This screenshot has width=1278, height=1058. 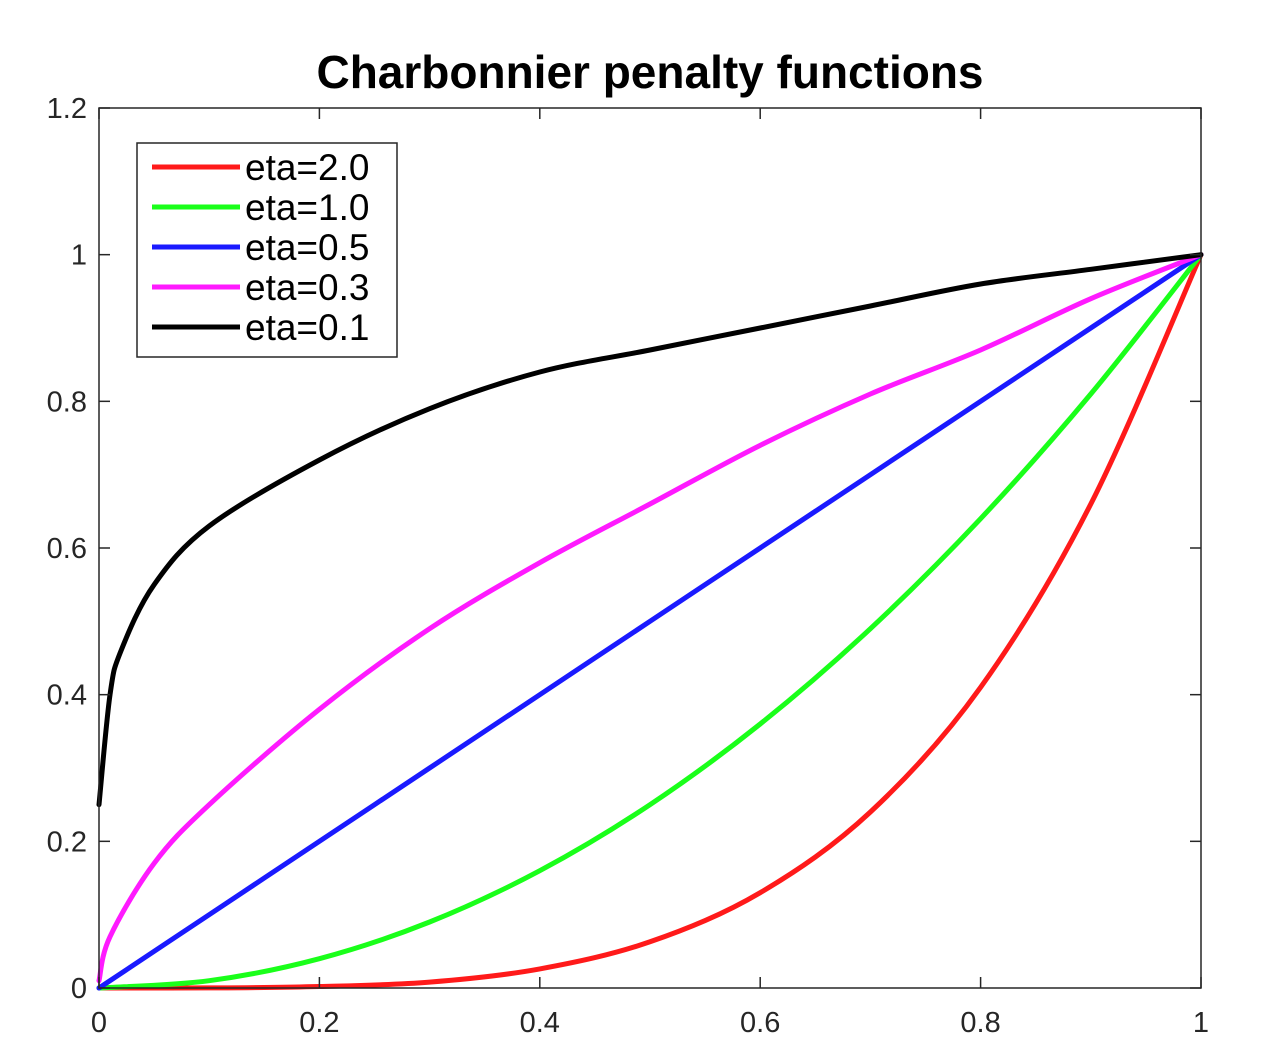 I want to click on legend-label-3: eta=0.3, so click(x=307, y=287).